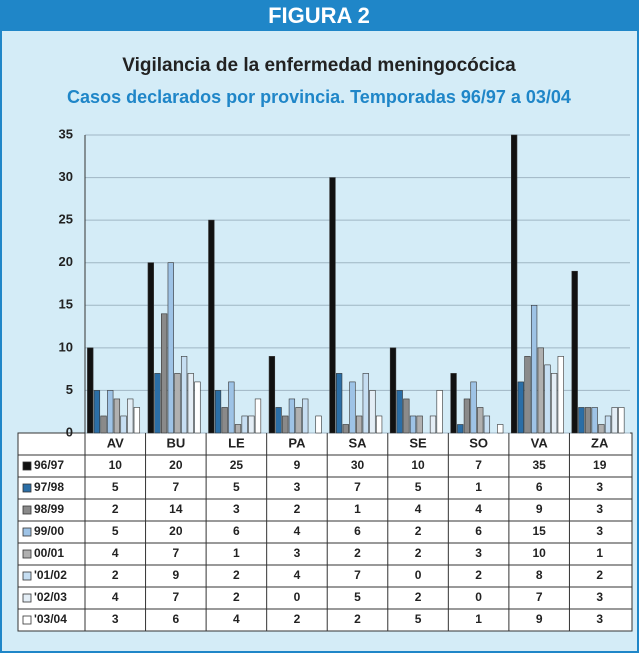 This screenshot has width=639, height=653. What do you see at coordinates (50, 575) in the screenshot?
I see `legend-label: '01/02` at bounding box center [50, 575].